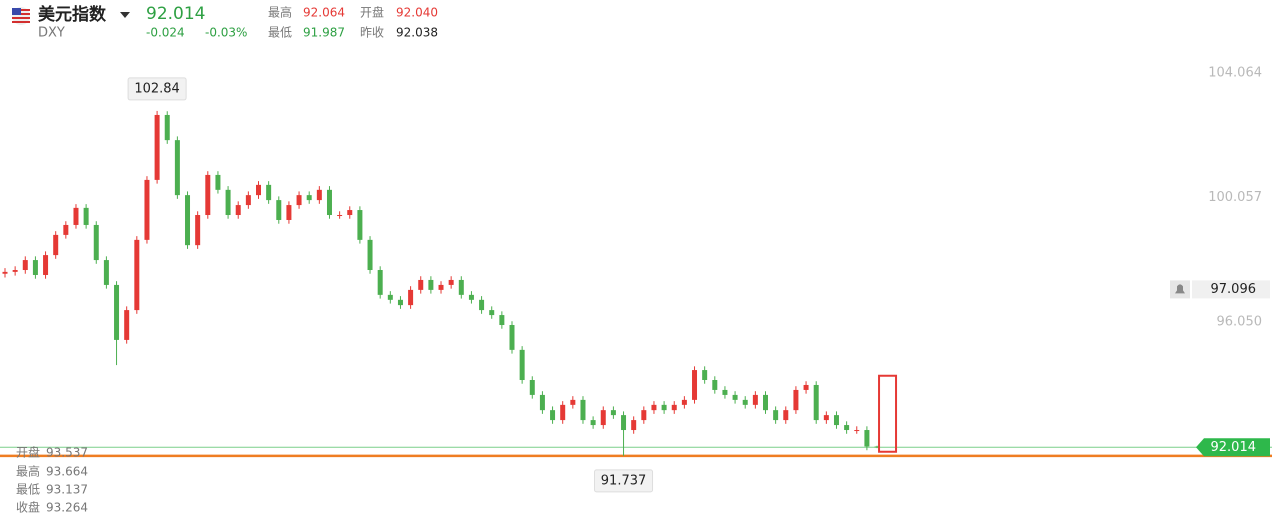 This screenshot has height=522, width=1272. What do you see at coordinates (125, 15) in the screenshot?
I see `dropdown-arrow` at bounding box center [125, 15].